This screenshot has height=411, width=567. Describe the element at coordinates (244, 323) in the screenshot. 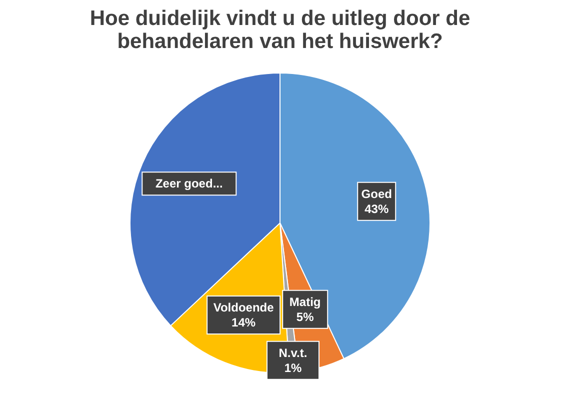

I see `data-label: 14%` at that location.